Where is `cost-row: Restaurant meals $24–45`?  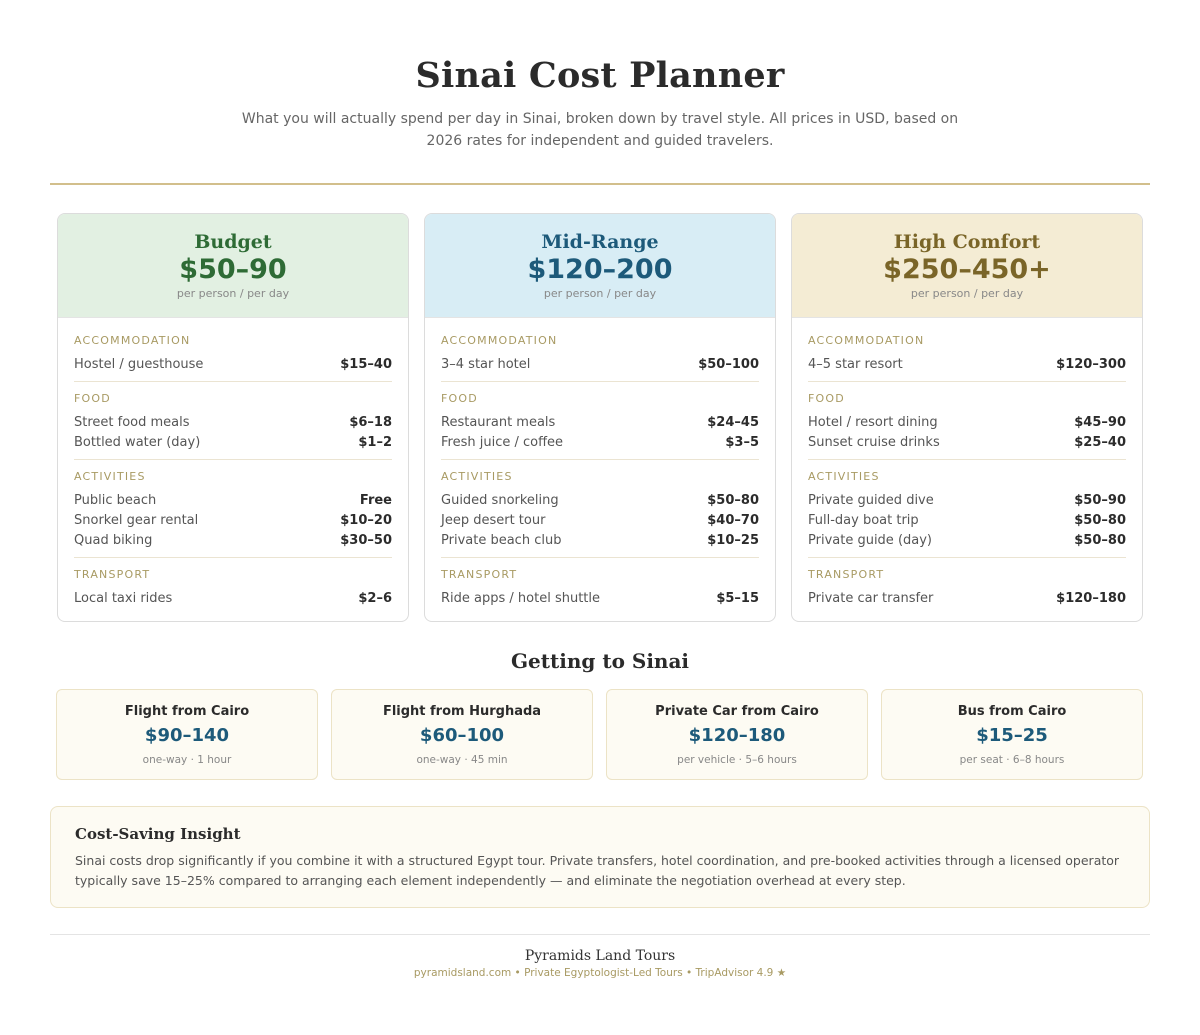 cost-row: Restaurant meals $24–45 is located at coordinates (600, 423).